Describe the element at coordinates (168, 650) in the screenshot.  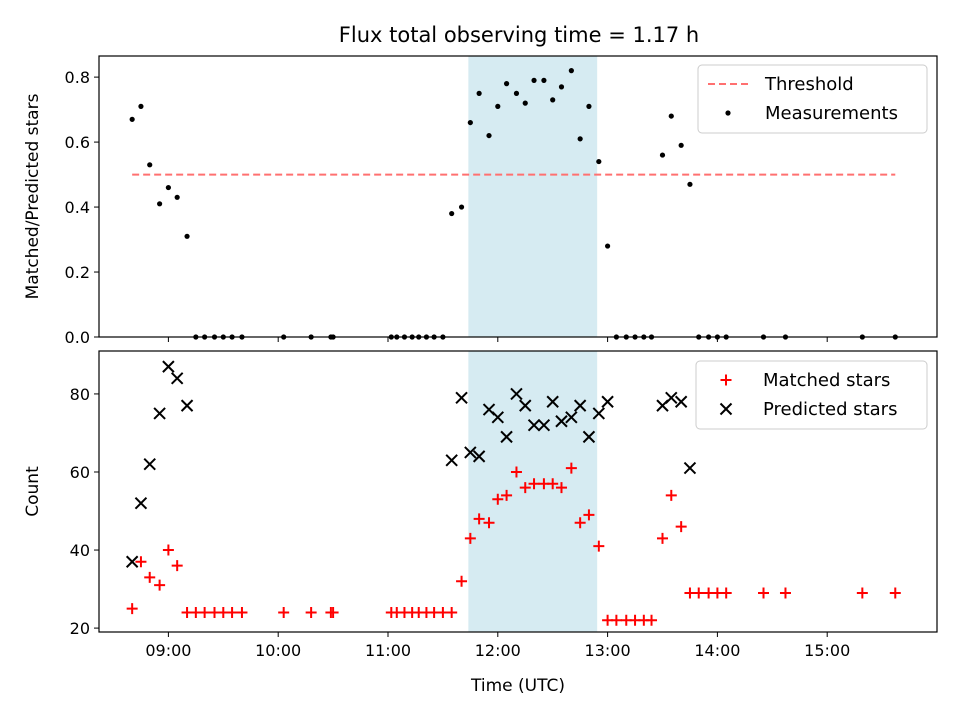
I see `x-tick-label: 09:00` at that location.